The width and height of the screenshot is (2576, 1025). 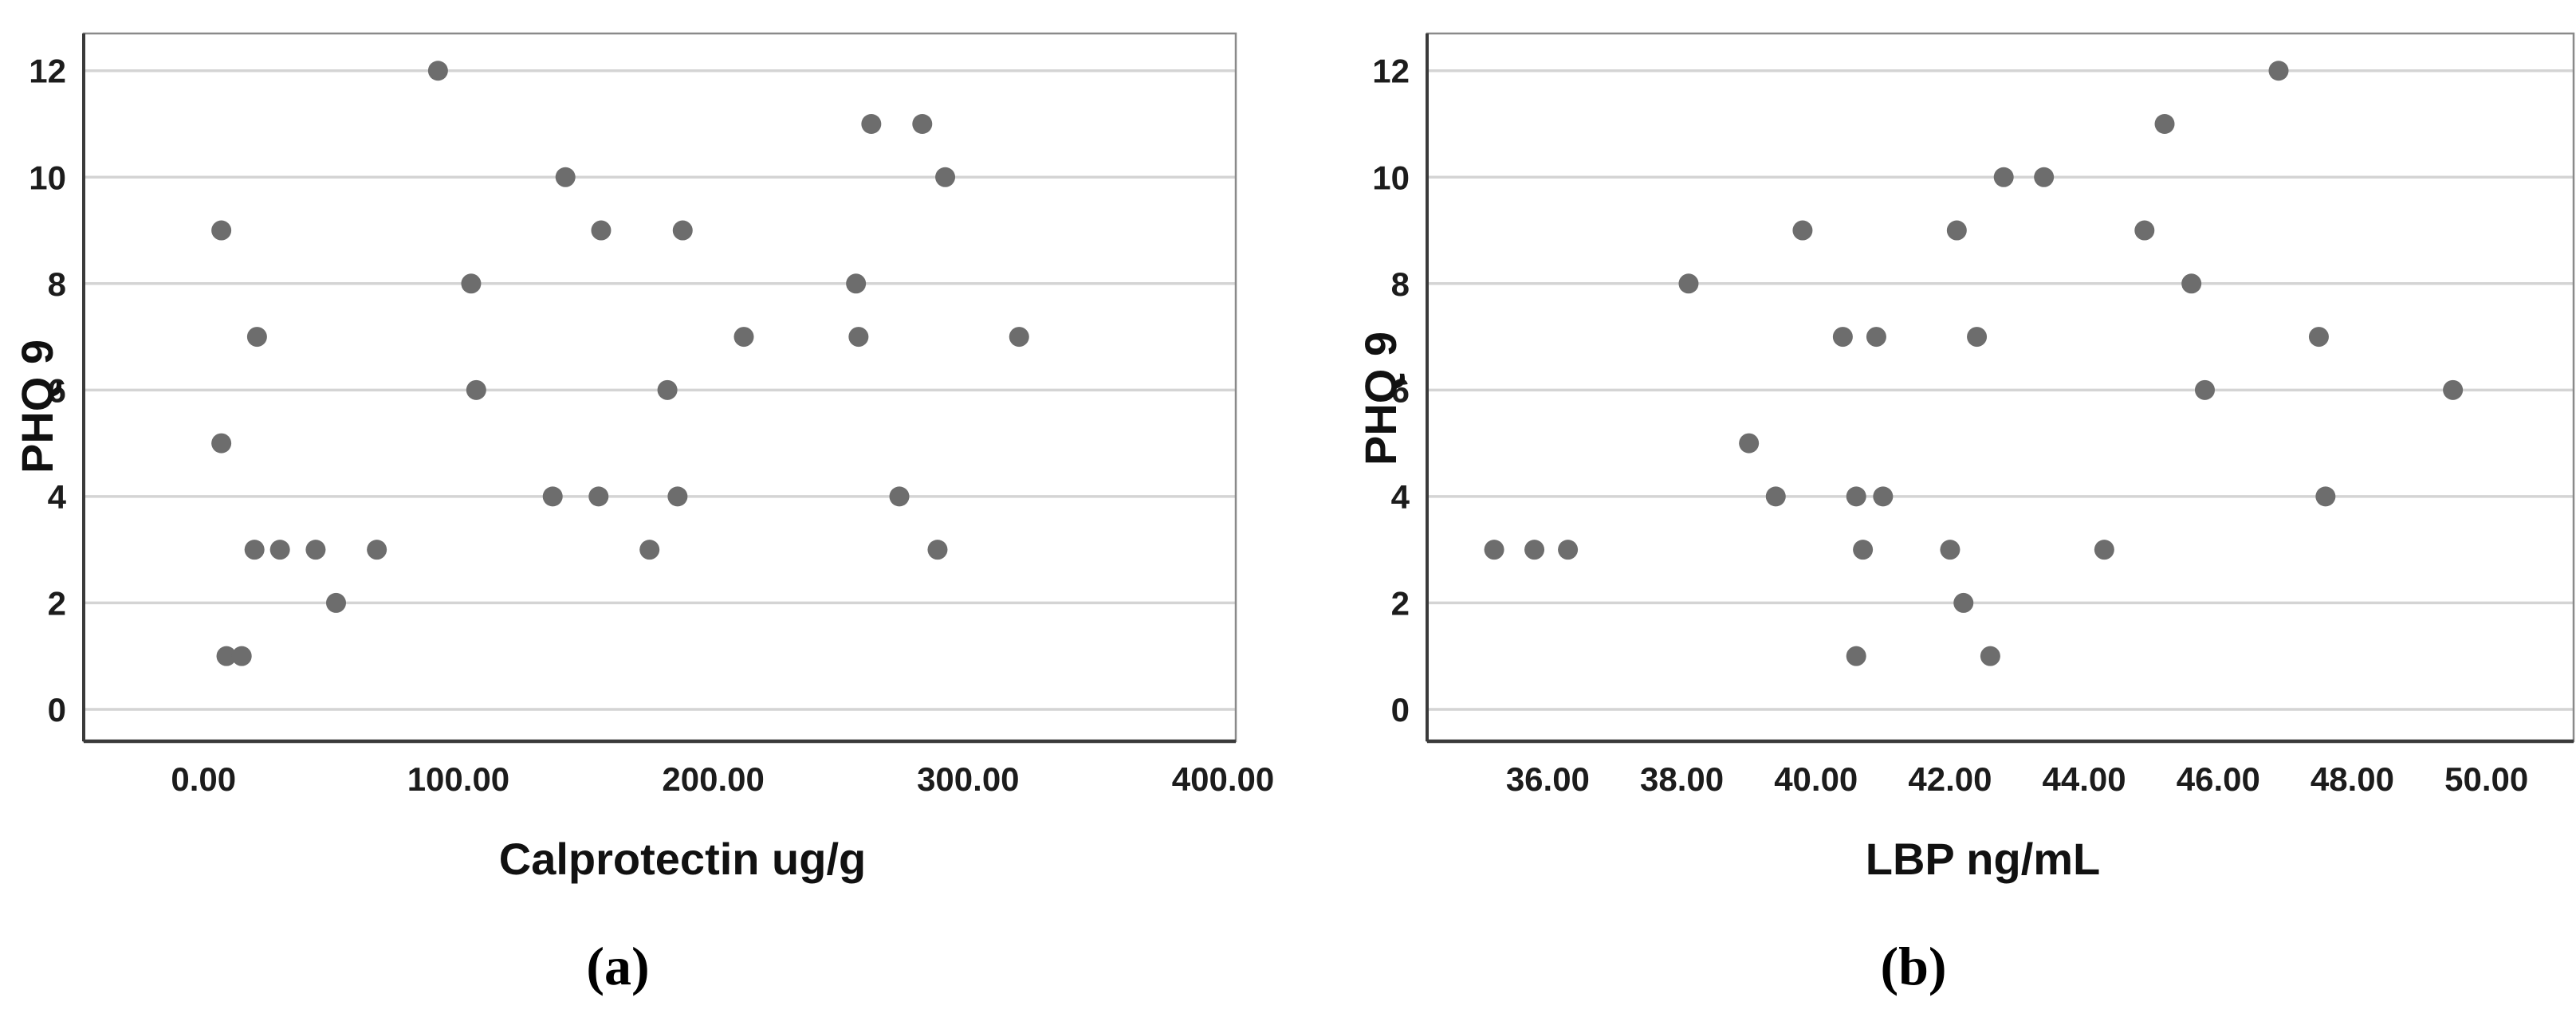 I want to click on x-axis-title-a: Calprotectin ug/g, so click(x=683, y=859).